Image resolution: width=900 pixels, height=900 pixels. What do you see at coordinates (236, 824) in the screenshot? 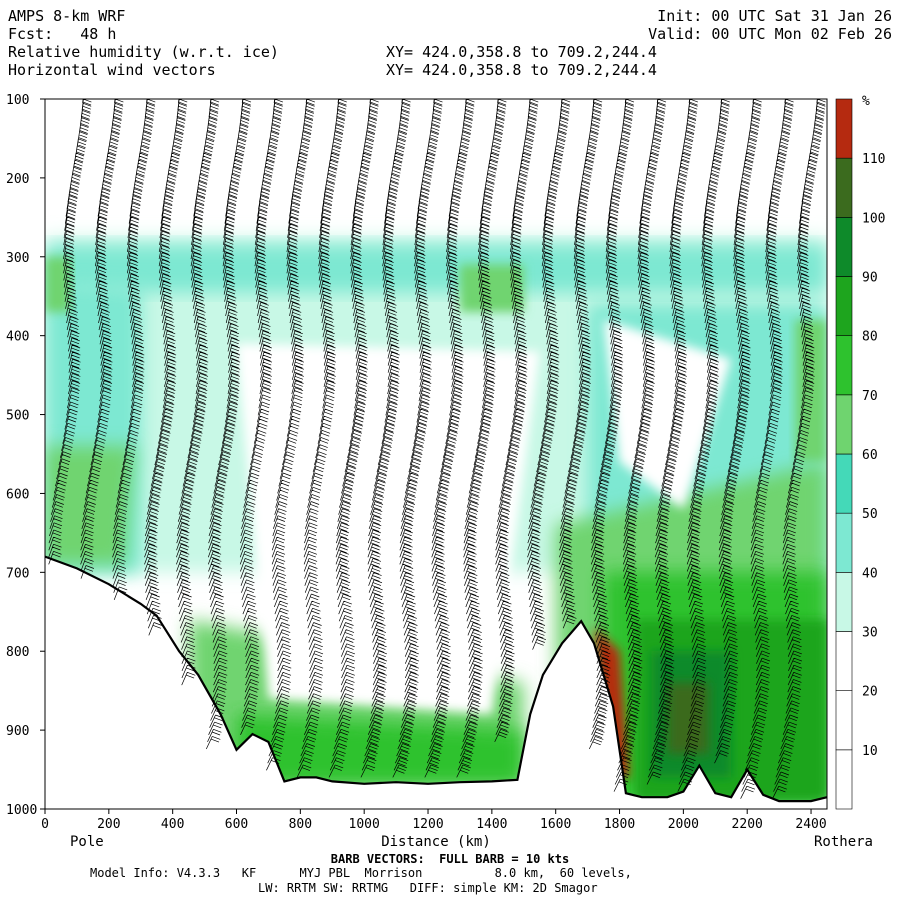
I see `x-tick-label: 600` at bounding box center [236, 824].